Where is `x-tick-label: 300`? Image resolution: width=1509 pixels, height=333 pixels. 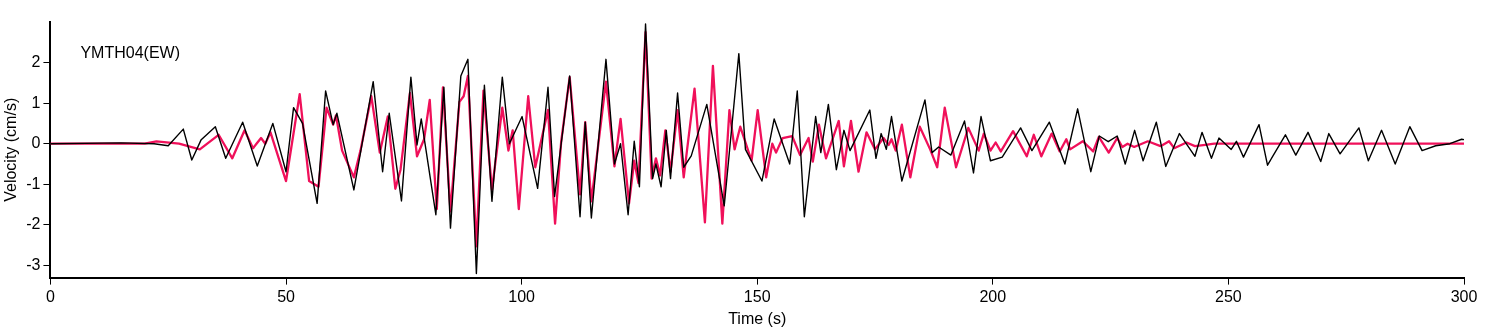
x-tick-label: 300 is located at coordinates (1464, 296).